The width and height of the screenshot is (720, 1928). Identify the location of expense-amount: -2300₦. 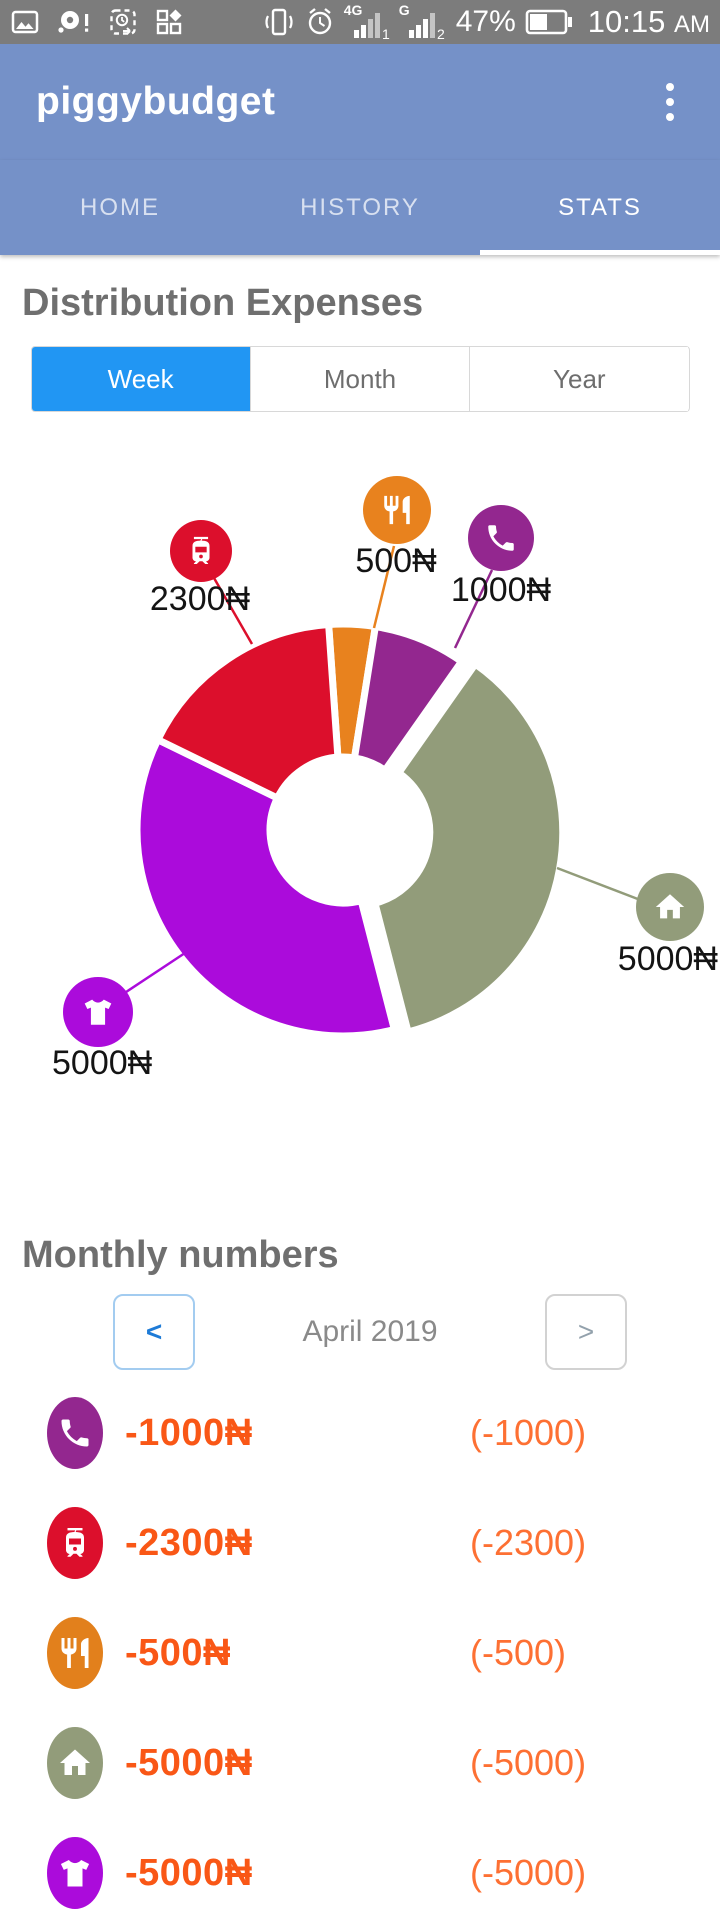
(189, 1542).